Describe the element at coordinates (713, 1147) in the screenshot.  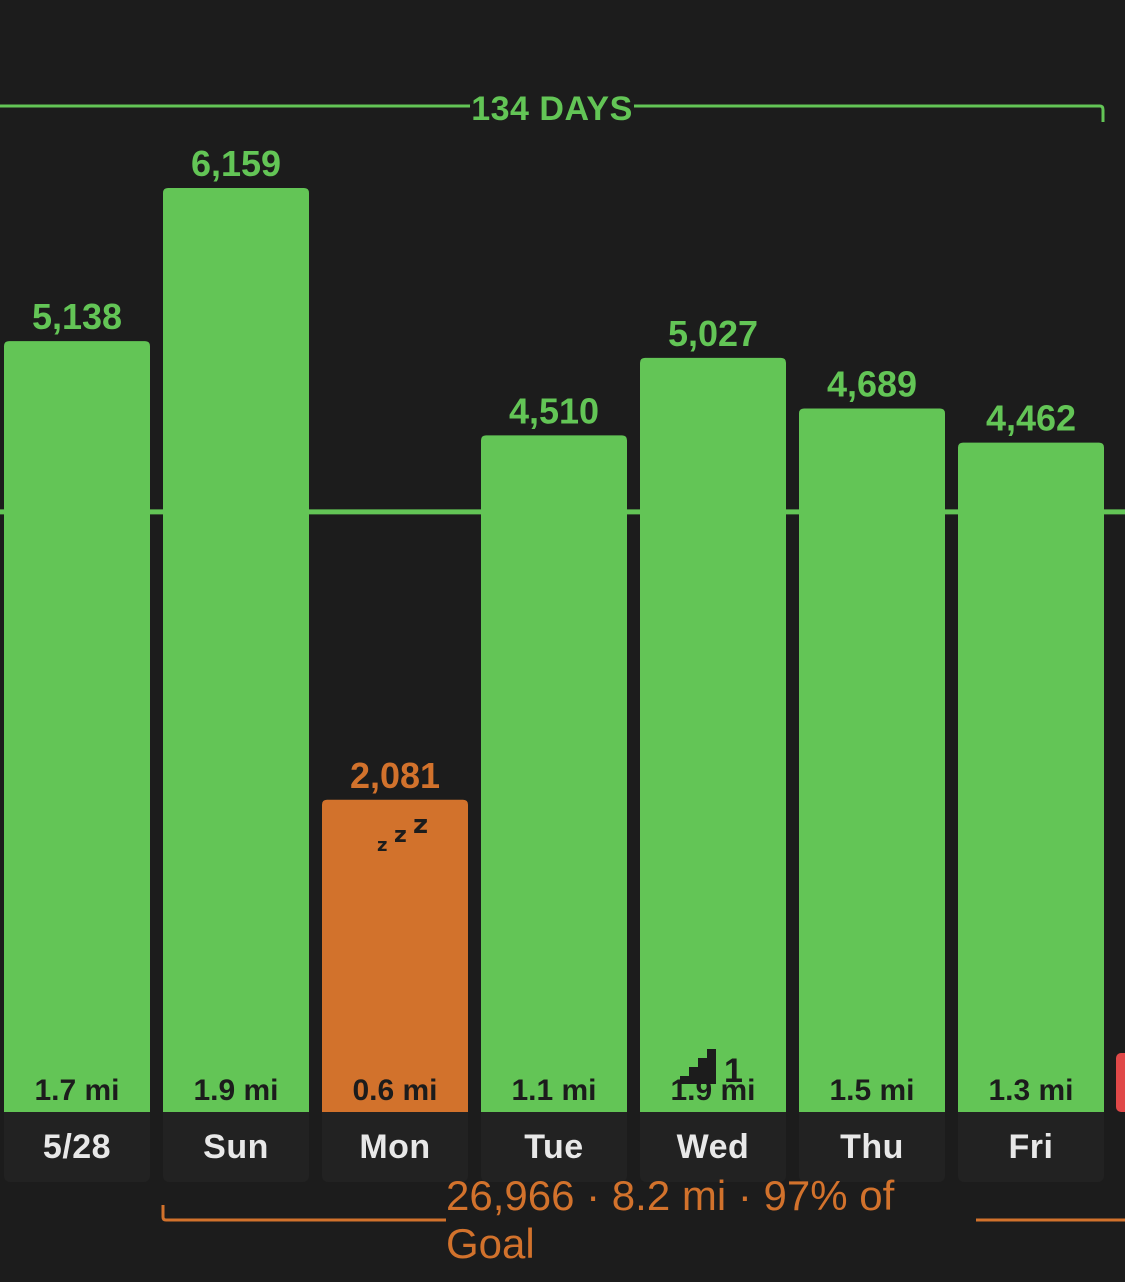
I see `day-label-wed: Wed` at that location.